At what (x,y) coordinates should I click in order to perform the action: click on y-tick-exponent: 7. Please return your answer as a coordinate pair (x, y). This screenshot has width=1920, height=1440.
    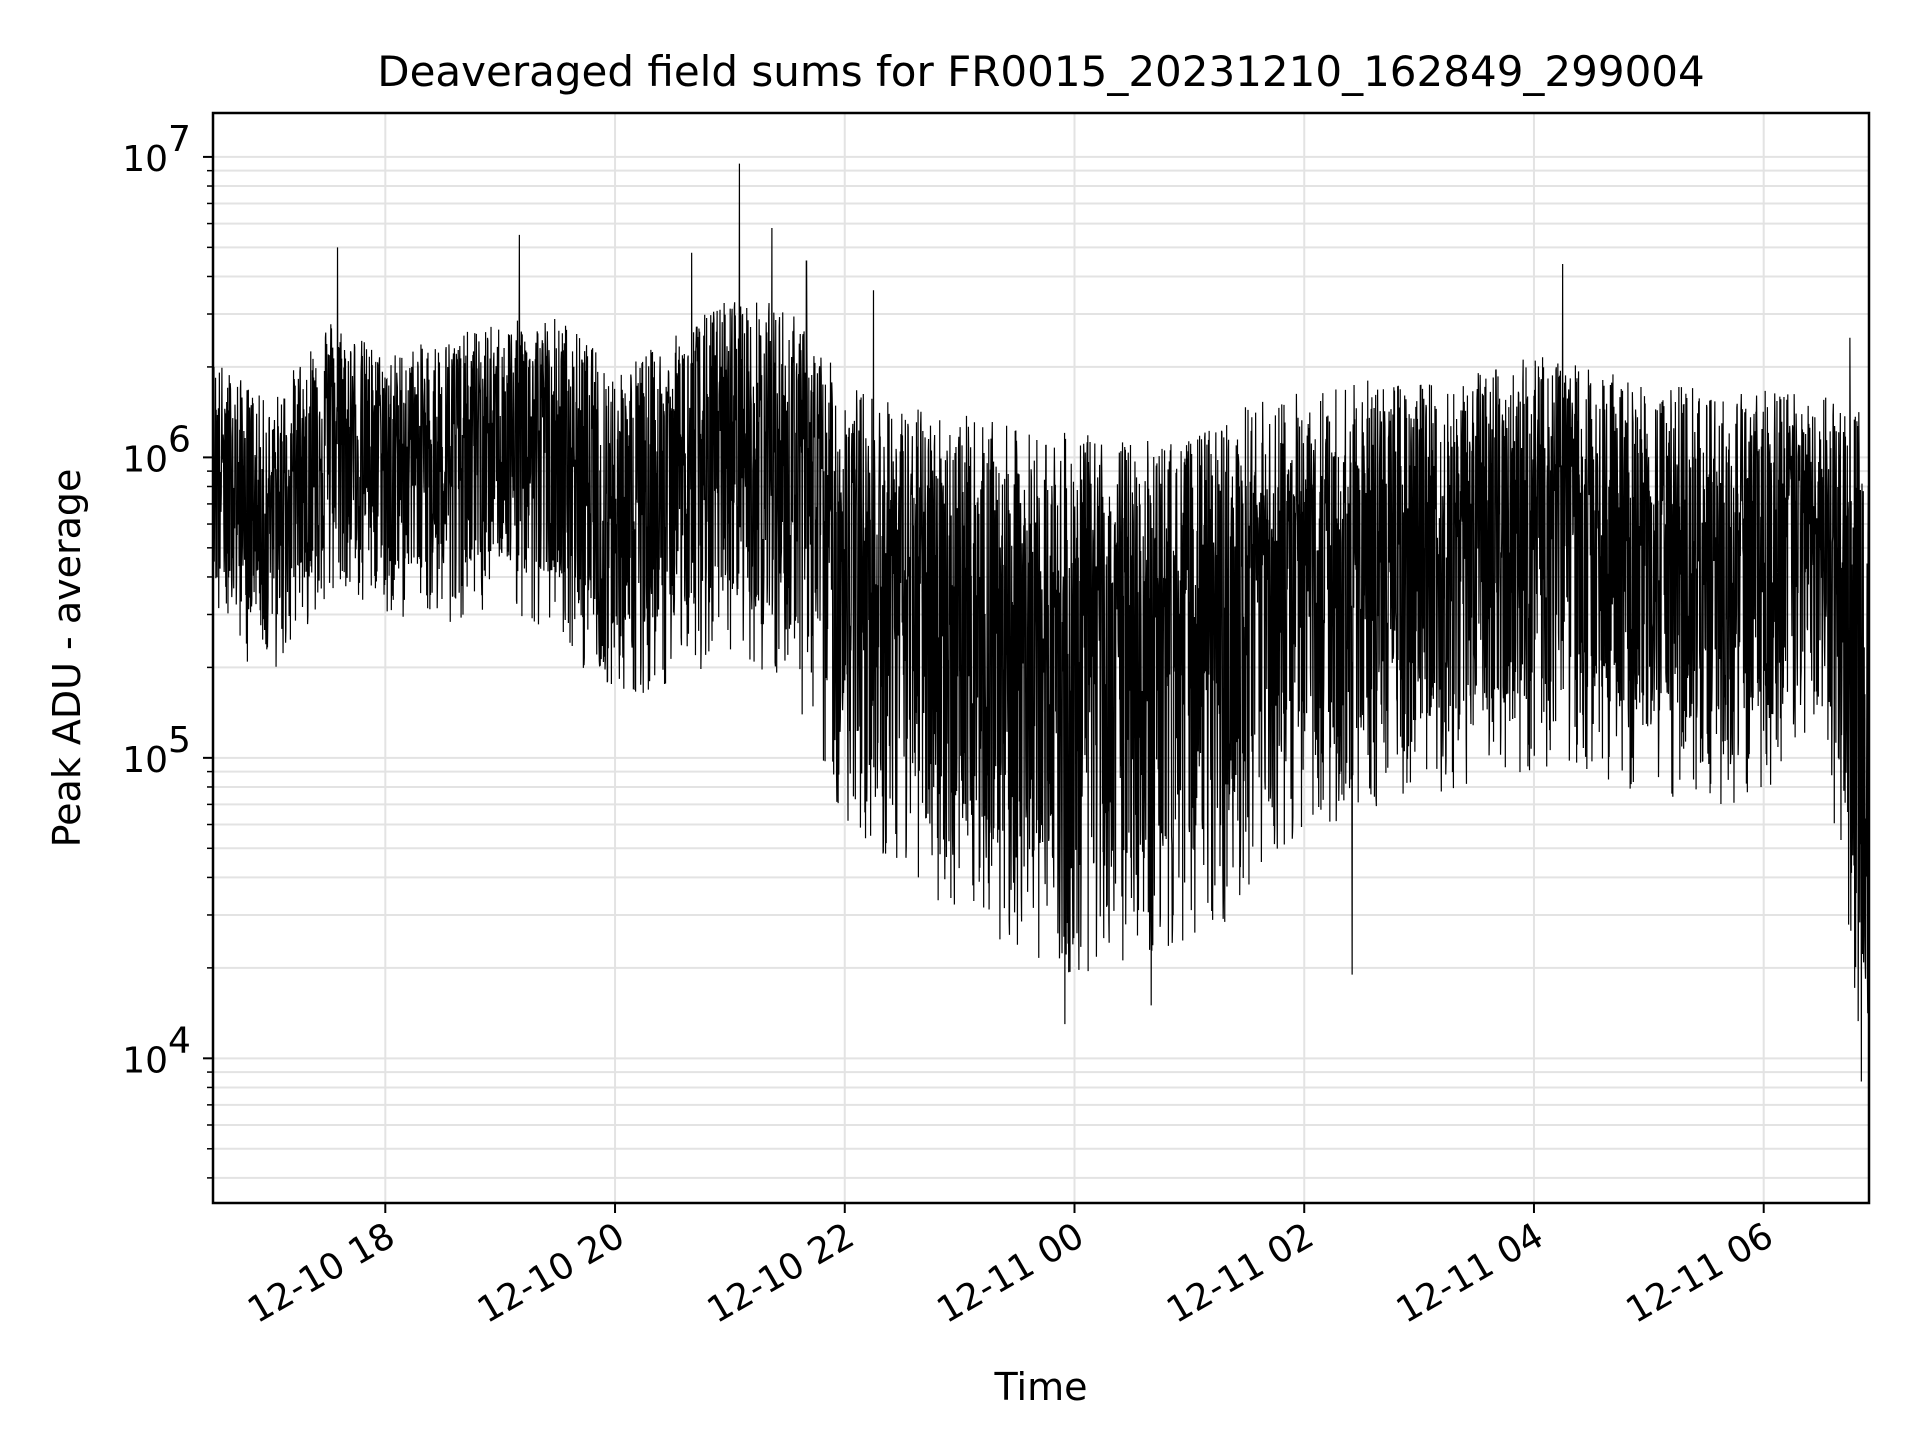
    Looking at the image, I should click on (179, 139).